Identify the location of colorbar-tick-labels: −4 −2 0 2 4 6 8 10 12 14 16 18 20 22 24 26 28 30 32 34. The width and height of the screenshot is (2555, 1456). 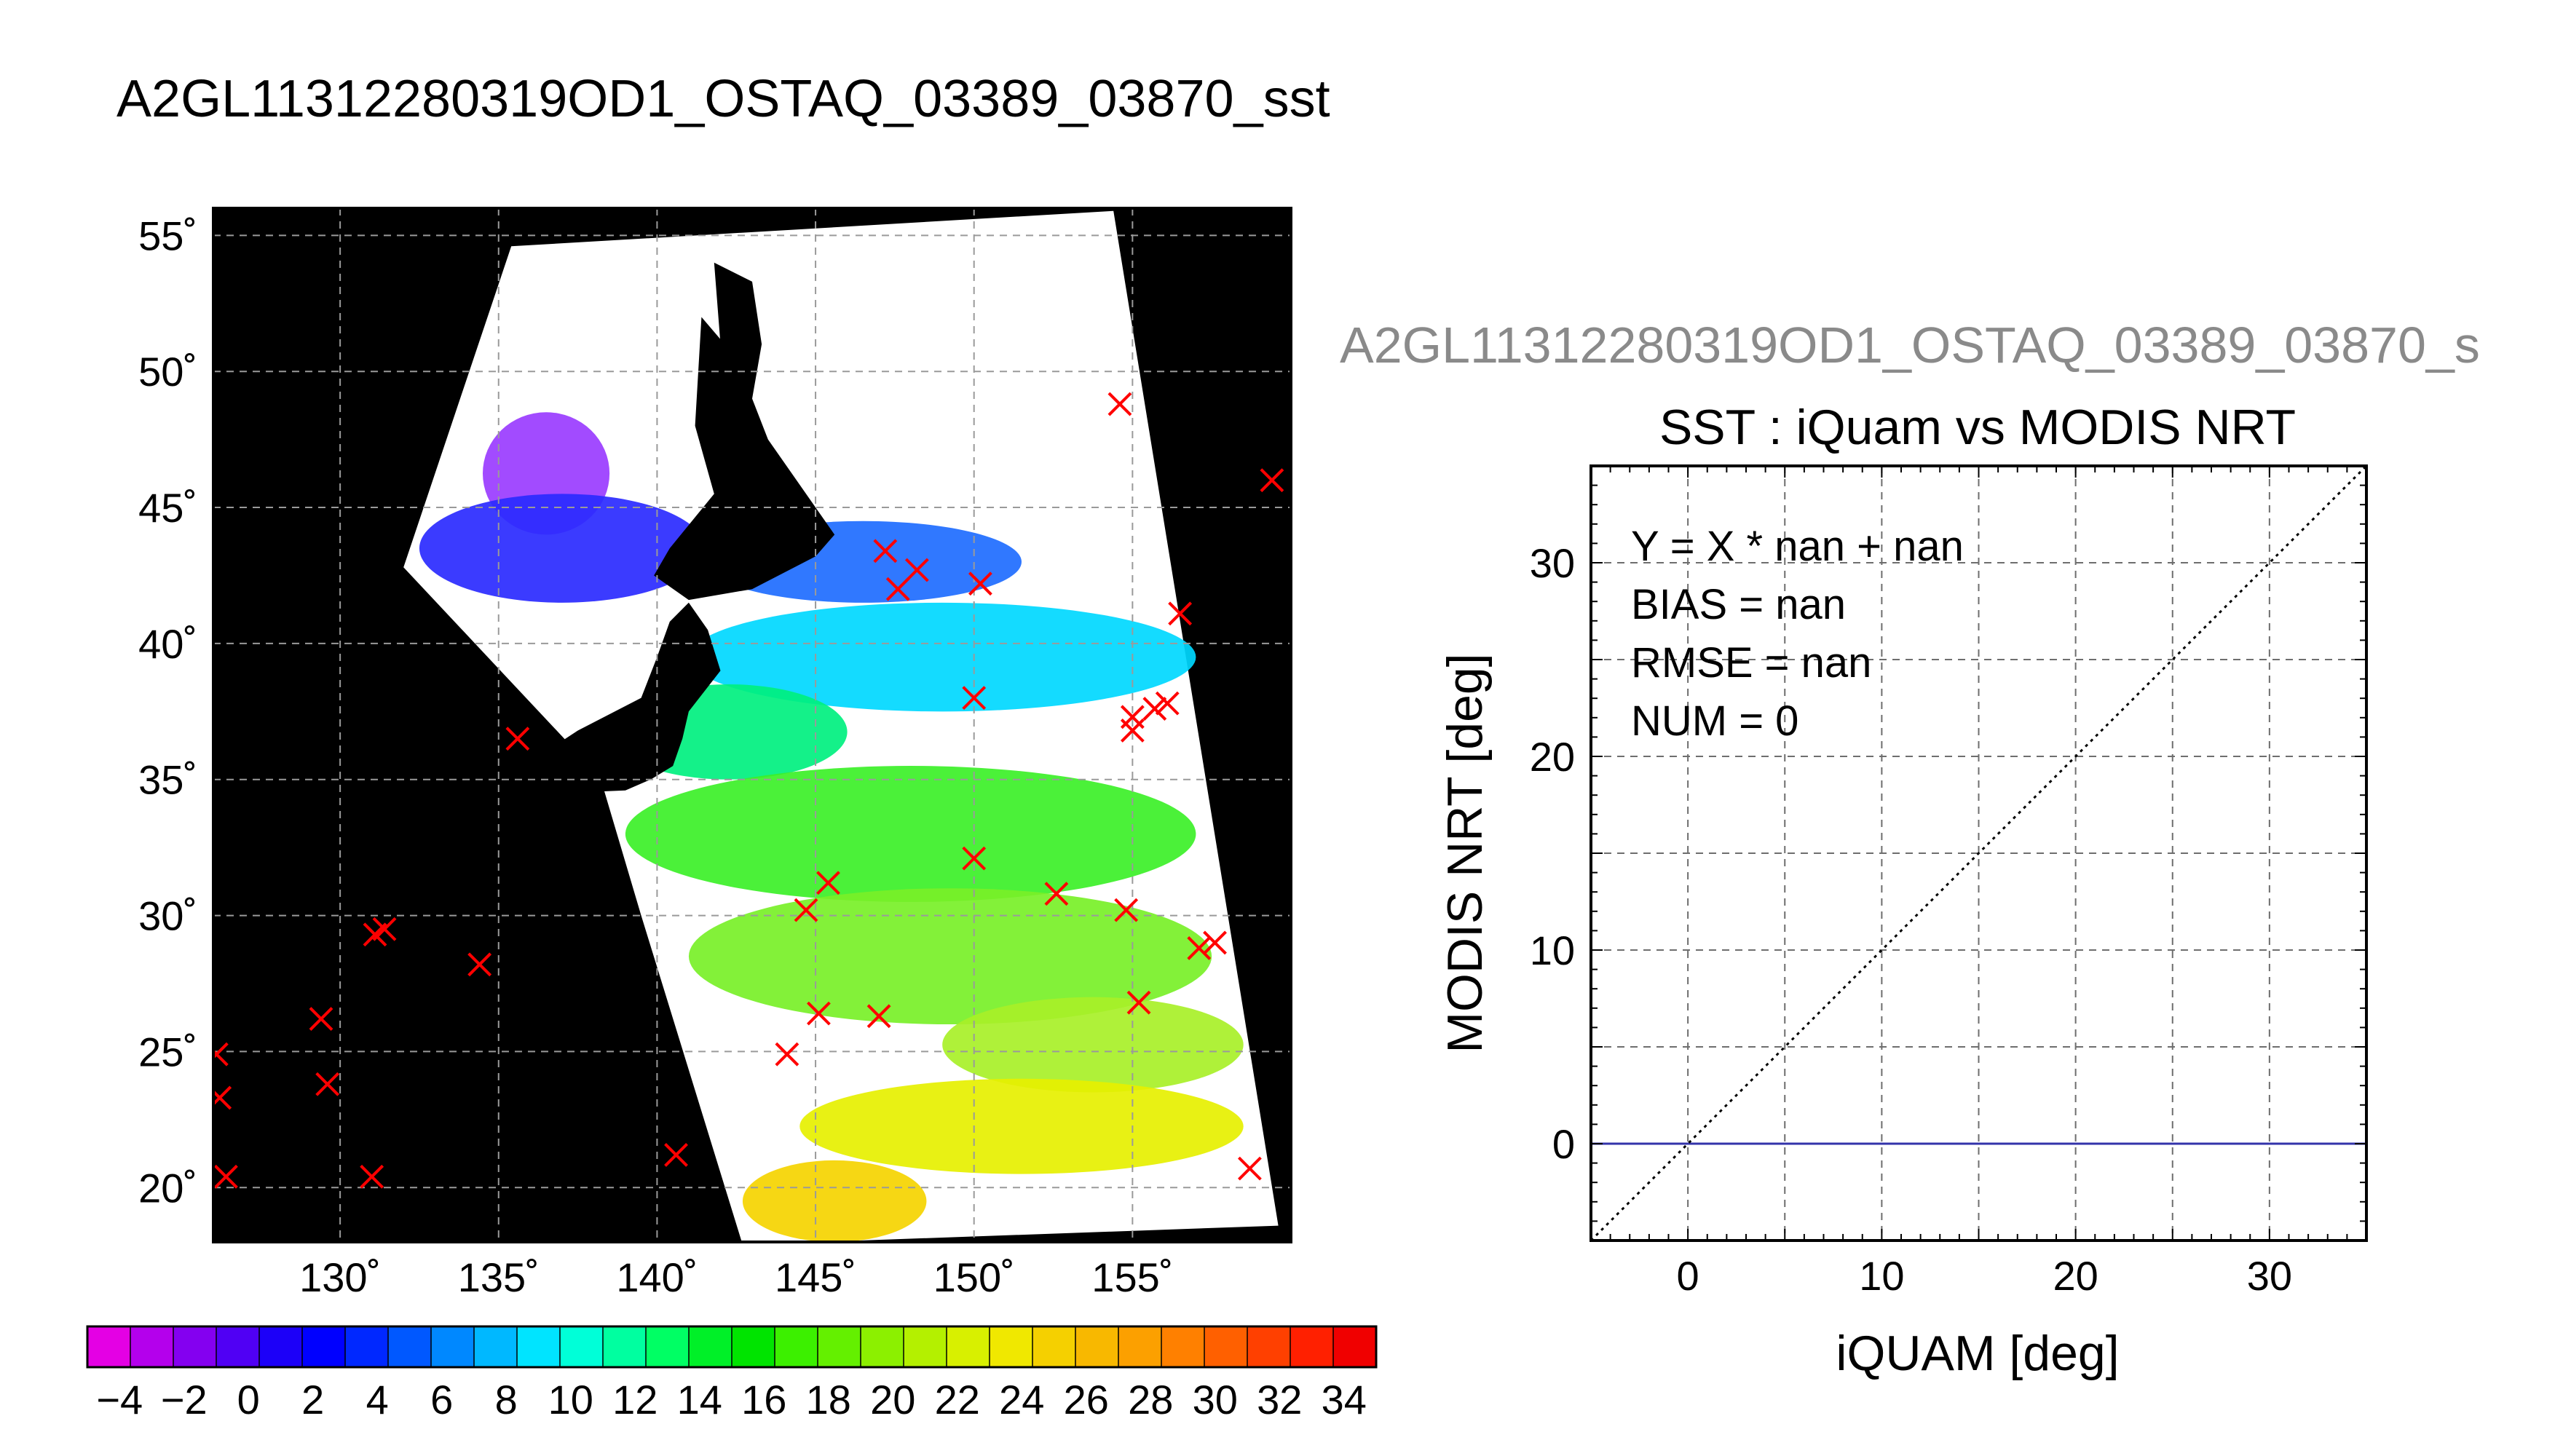
(731, 1400).